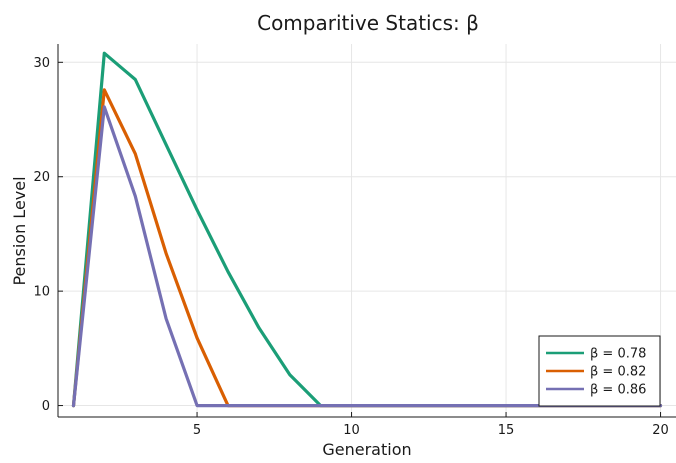  What do you see at coordinates (431, 425) in the screenshot?
I see `x-ticks: 5 10 15 20` at bounding box center [431, 425].